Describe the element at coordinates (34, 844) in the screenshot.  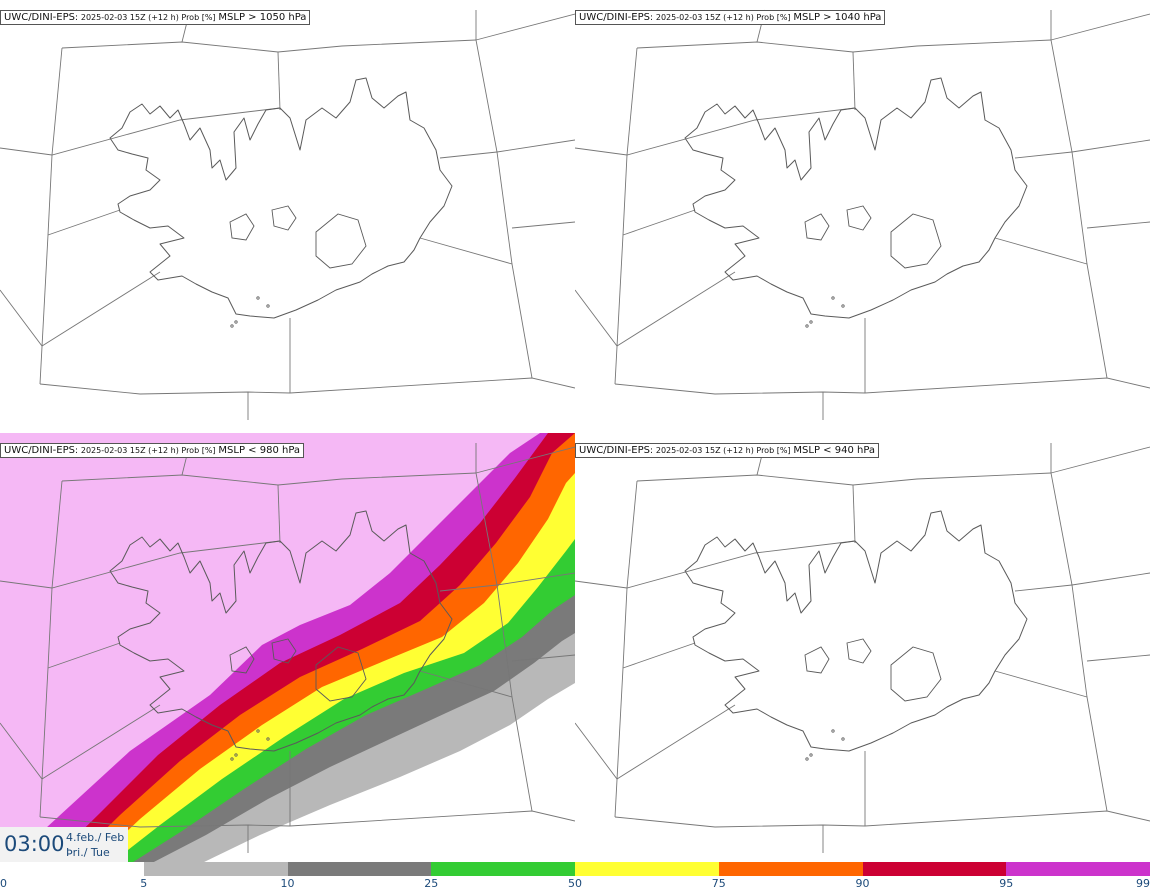
I see `valid-time-clock: 03:00` at that location.